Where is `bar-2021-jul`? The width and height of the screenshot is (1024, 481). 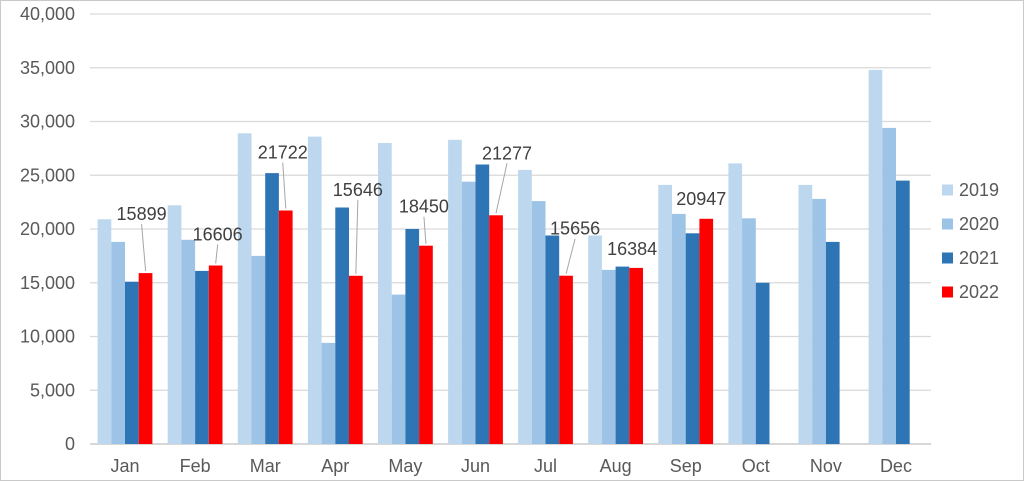 bar-2021-jul is located at coordinates (552, 339).